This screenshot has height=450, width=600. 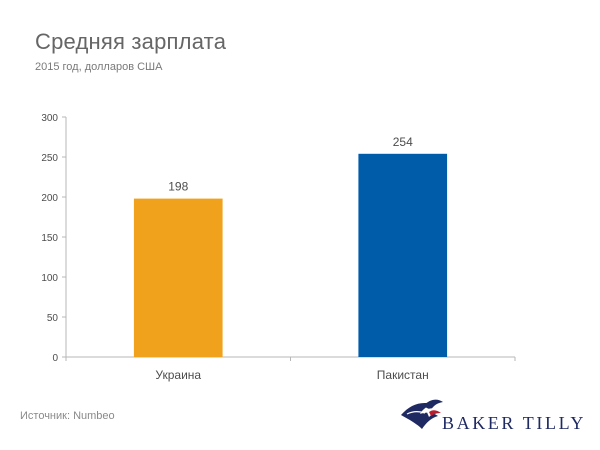 What do you see at coordinates (53, 318) in the screenshot?
I see `y-tick-label: 50` at bounding box center [53, 318].